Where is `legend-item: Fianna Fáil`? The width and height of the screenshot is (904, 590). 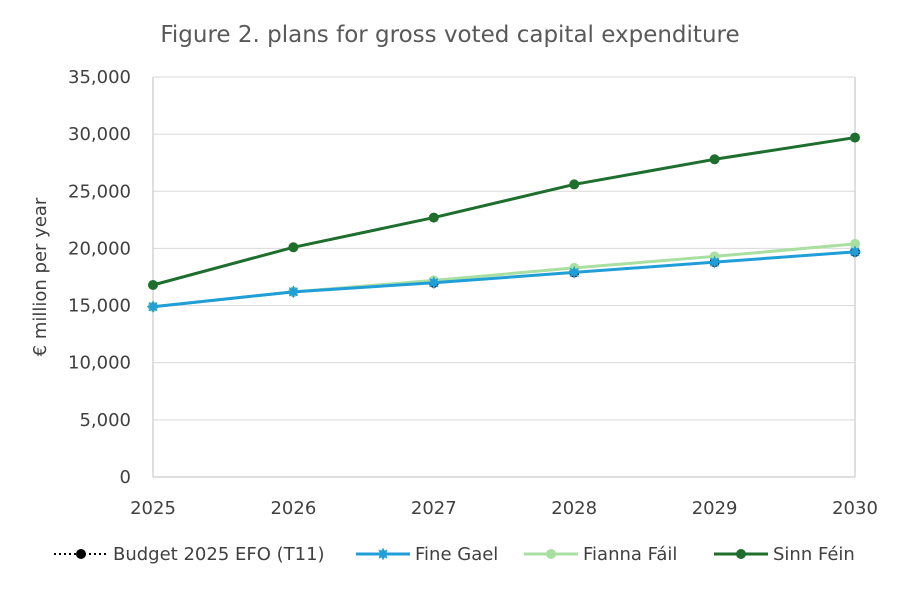
legend-item: Fianna Fáil is located at coordinates (600, 554).